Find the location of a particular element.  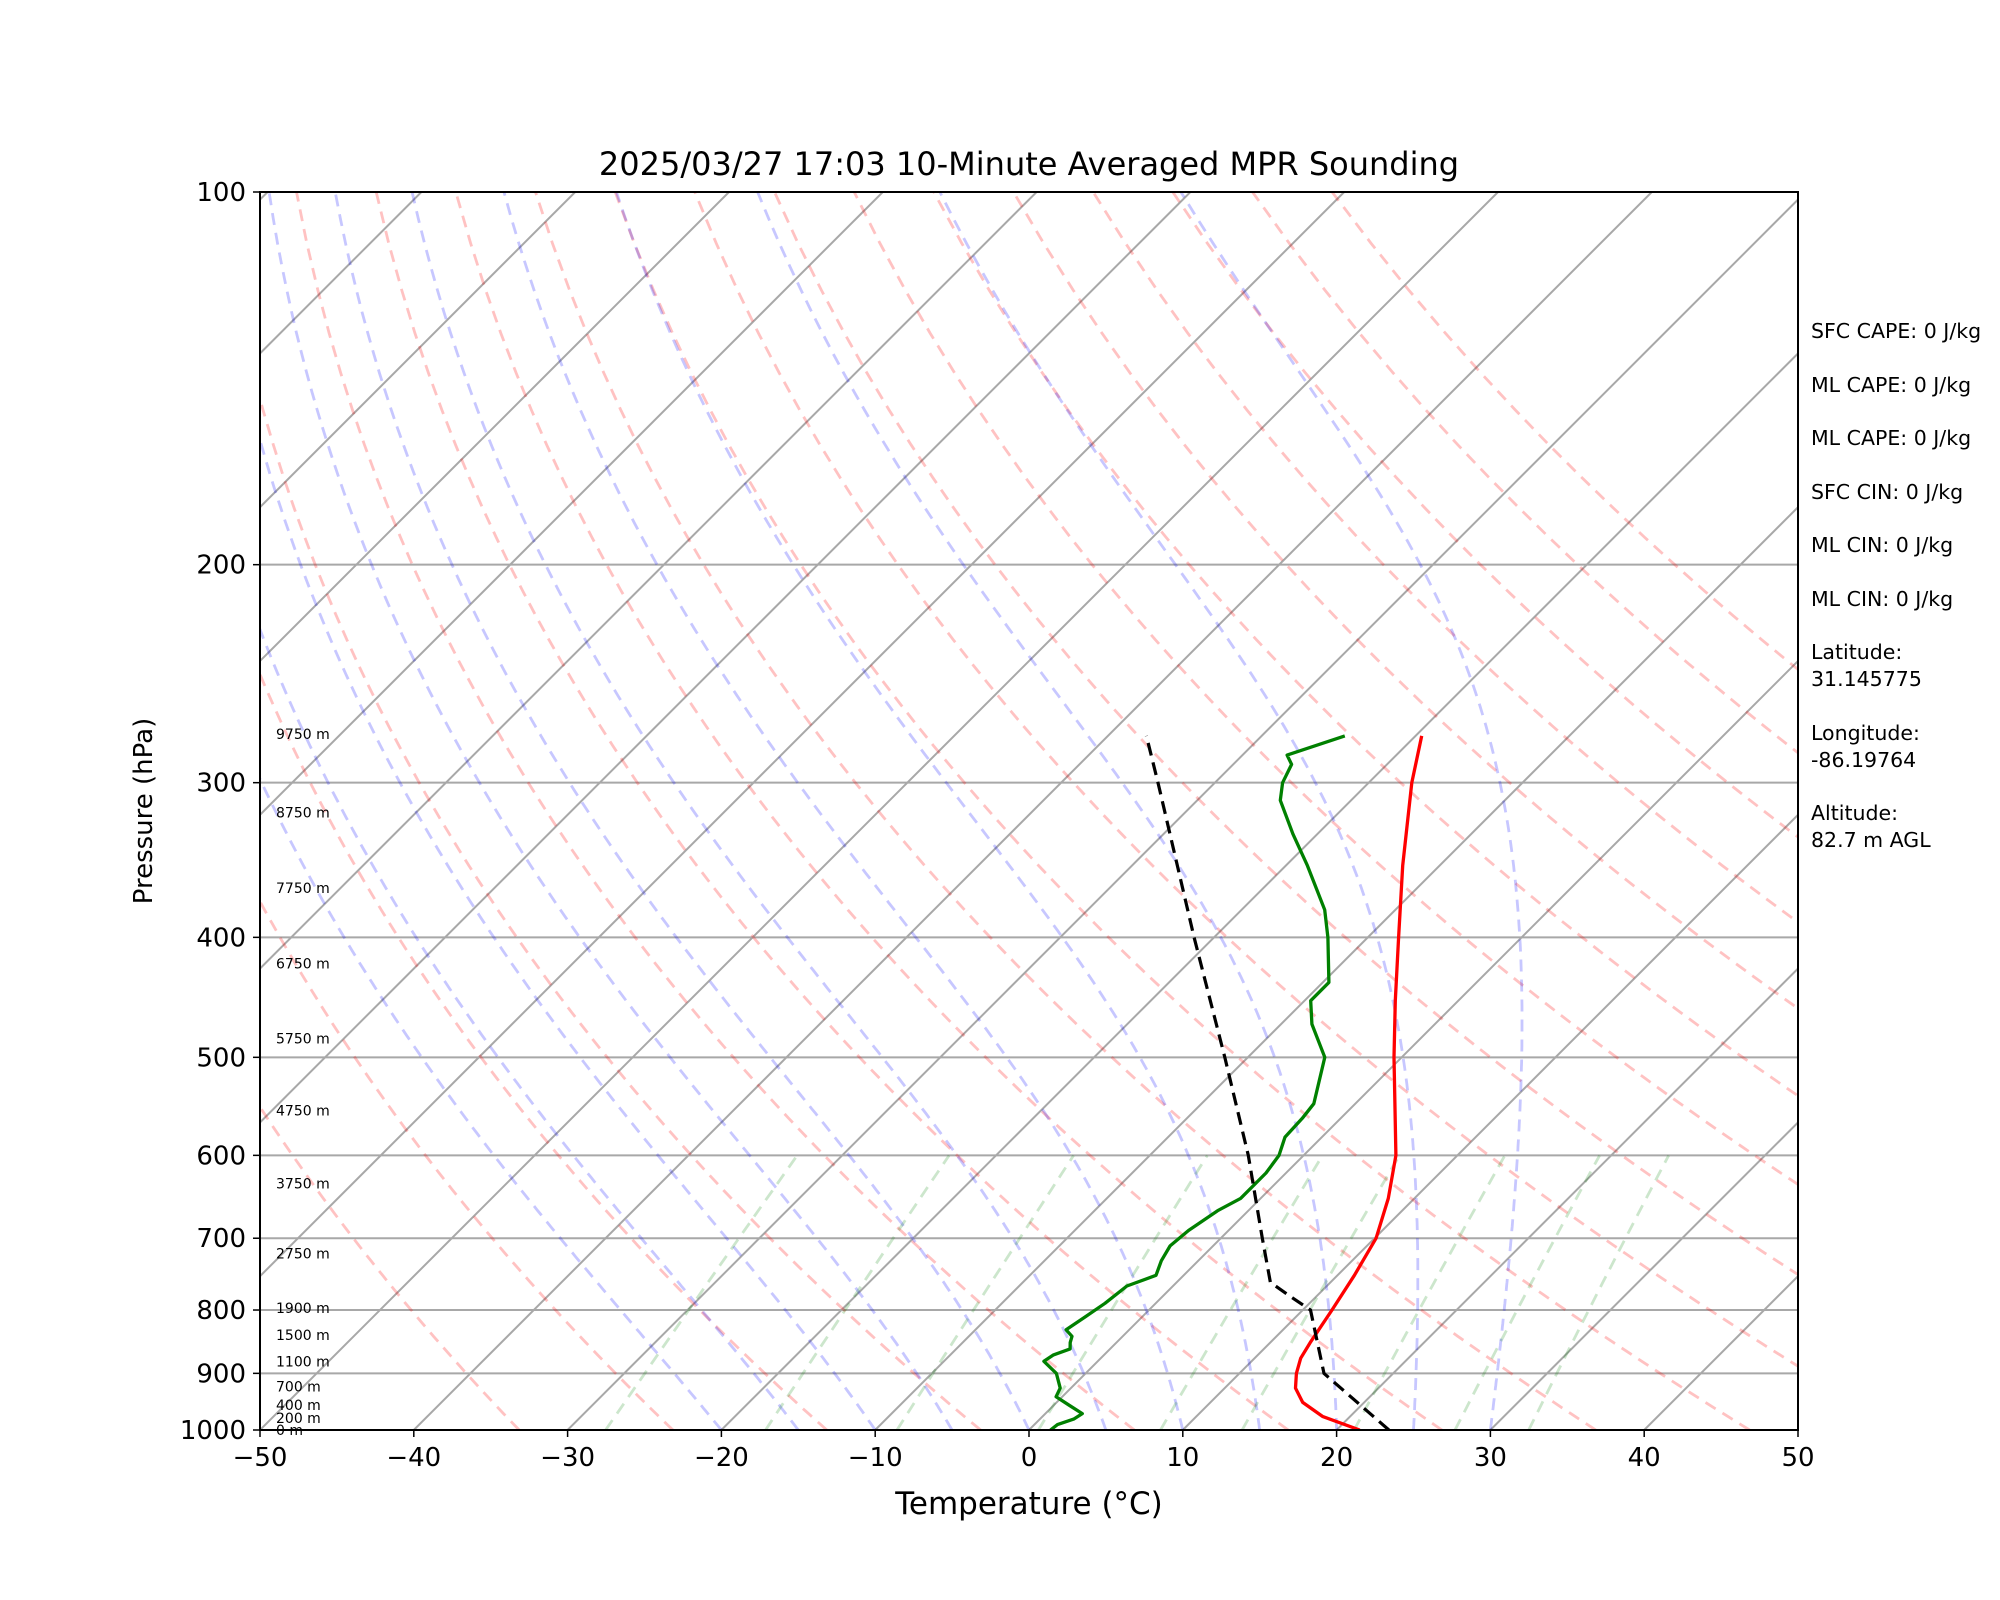

height-label: 4750 m is located at coordinates (303, 1112).